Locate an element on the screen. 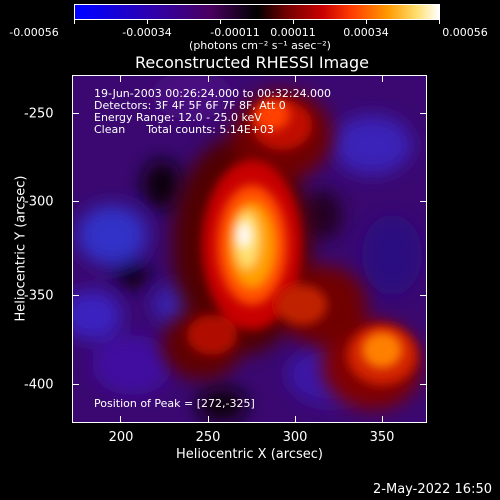  colorbar-tick-label: 0.00056 is located at coordinates (465, 32).